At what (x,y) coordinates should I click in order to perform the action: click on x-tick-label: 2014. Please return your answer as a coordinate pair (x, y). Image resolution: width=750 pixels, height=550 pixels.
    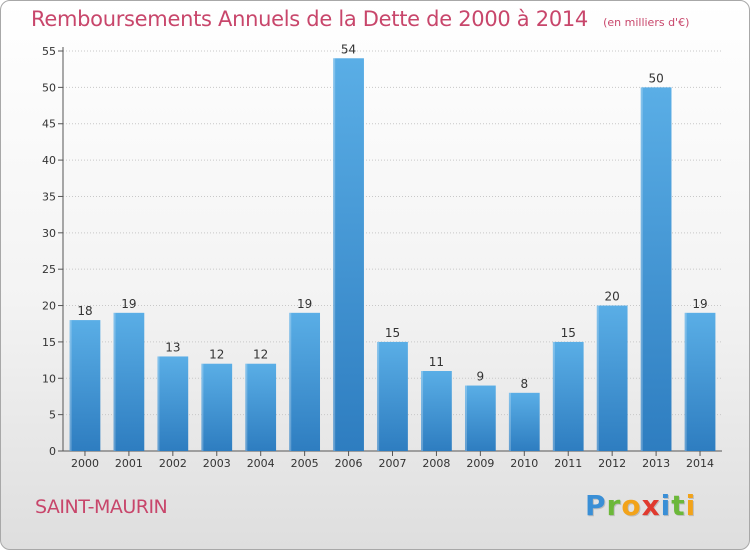
    Looking at the image, I should click on (700, 463).